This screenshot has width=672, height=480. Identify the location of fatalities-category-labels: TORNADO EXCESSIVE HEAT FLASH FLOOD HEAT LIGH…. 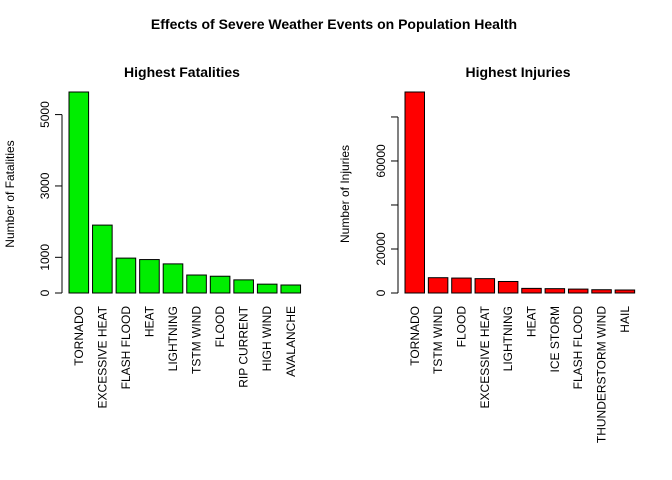
(185, 356).